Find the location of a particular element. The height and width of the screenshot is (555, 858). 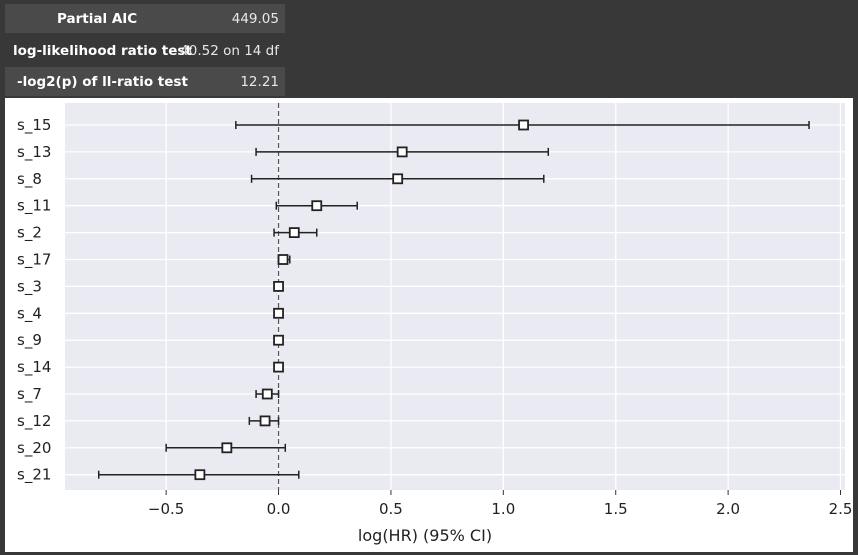

x-tick-label: 0.0 is located at coordinates (279, 509).